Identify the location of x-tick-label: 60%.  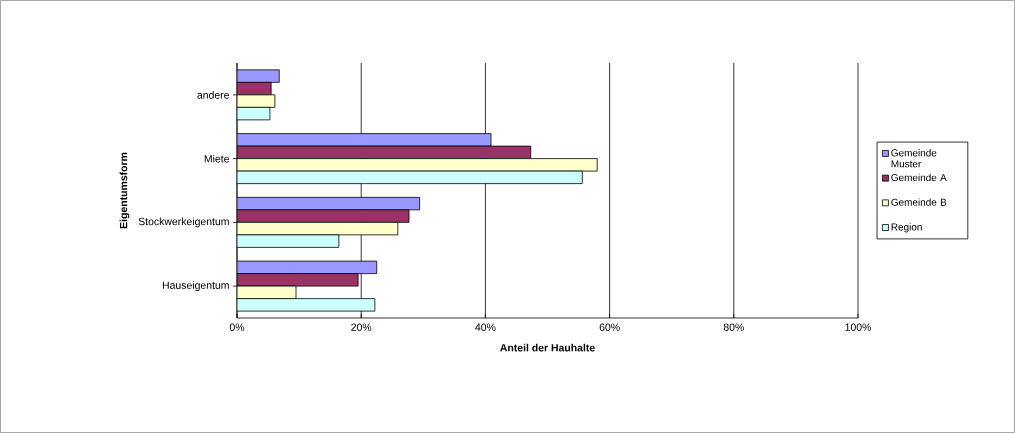
(609, 327).